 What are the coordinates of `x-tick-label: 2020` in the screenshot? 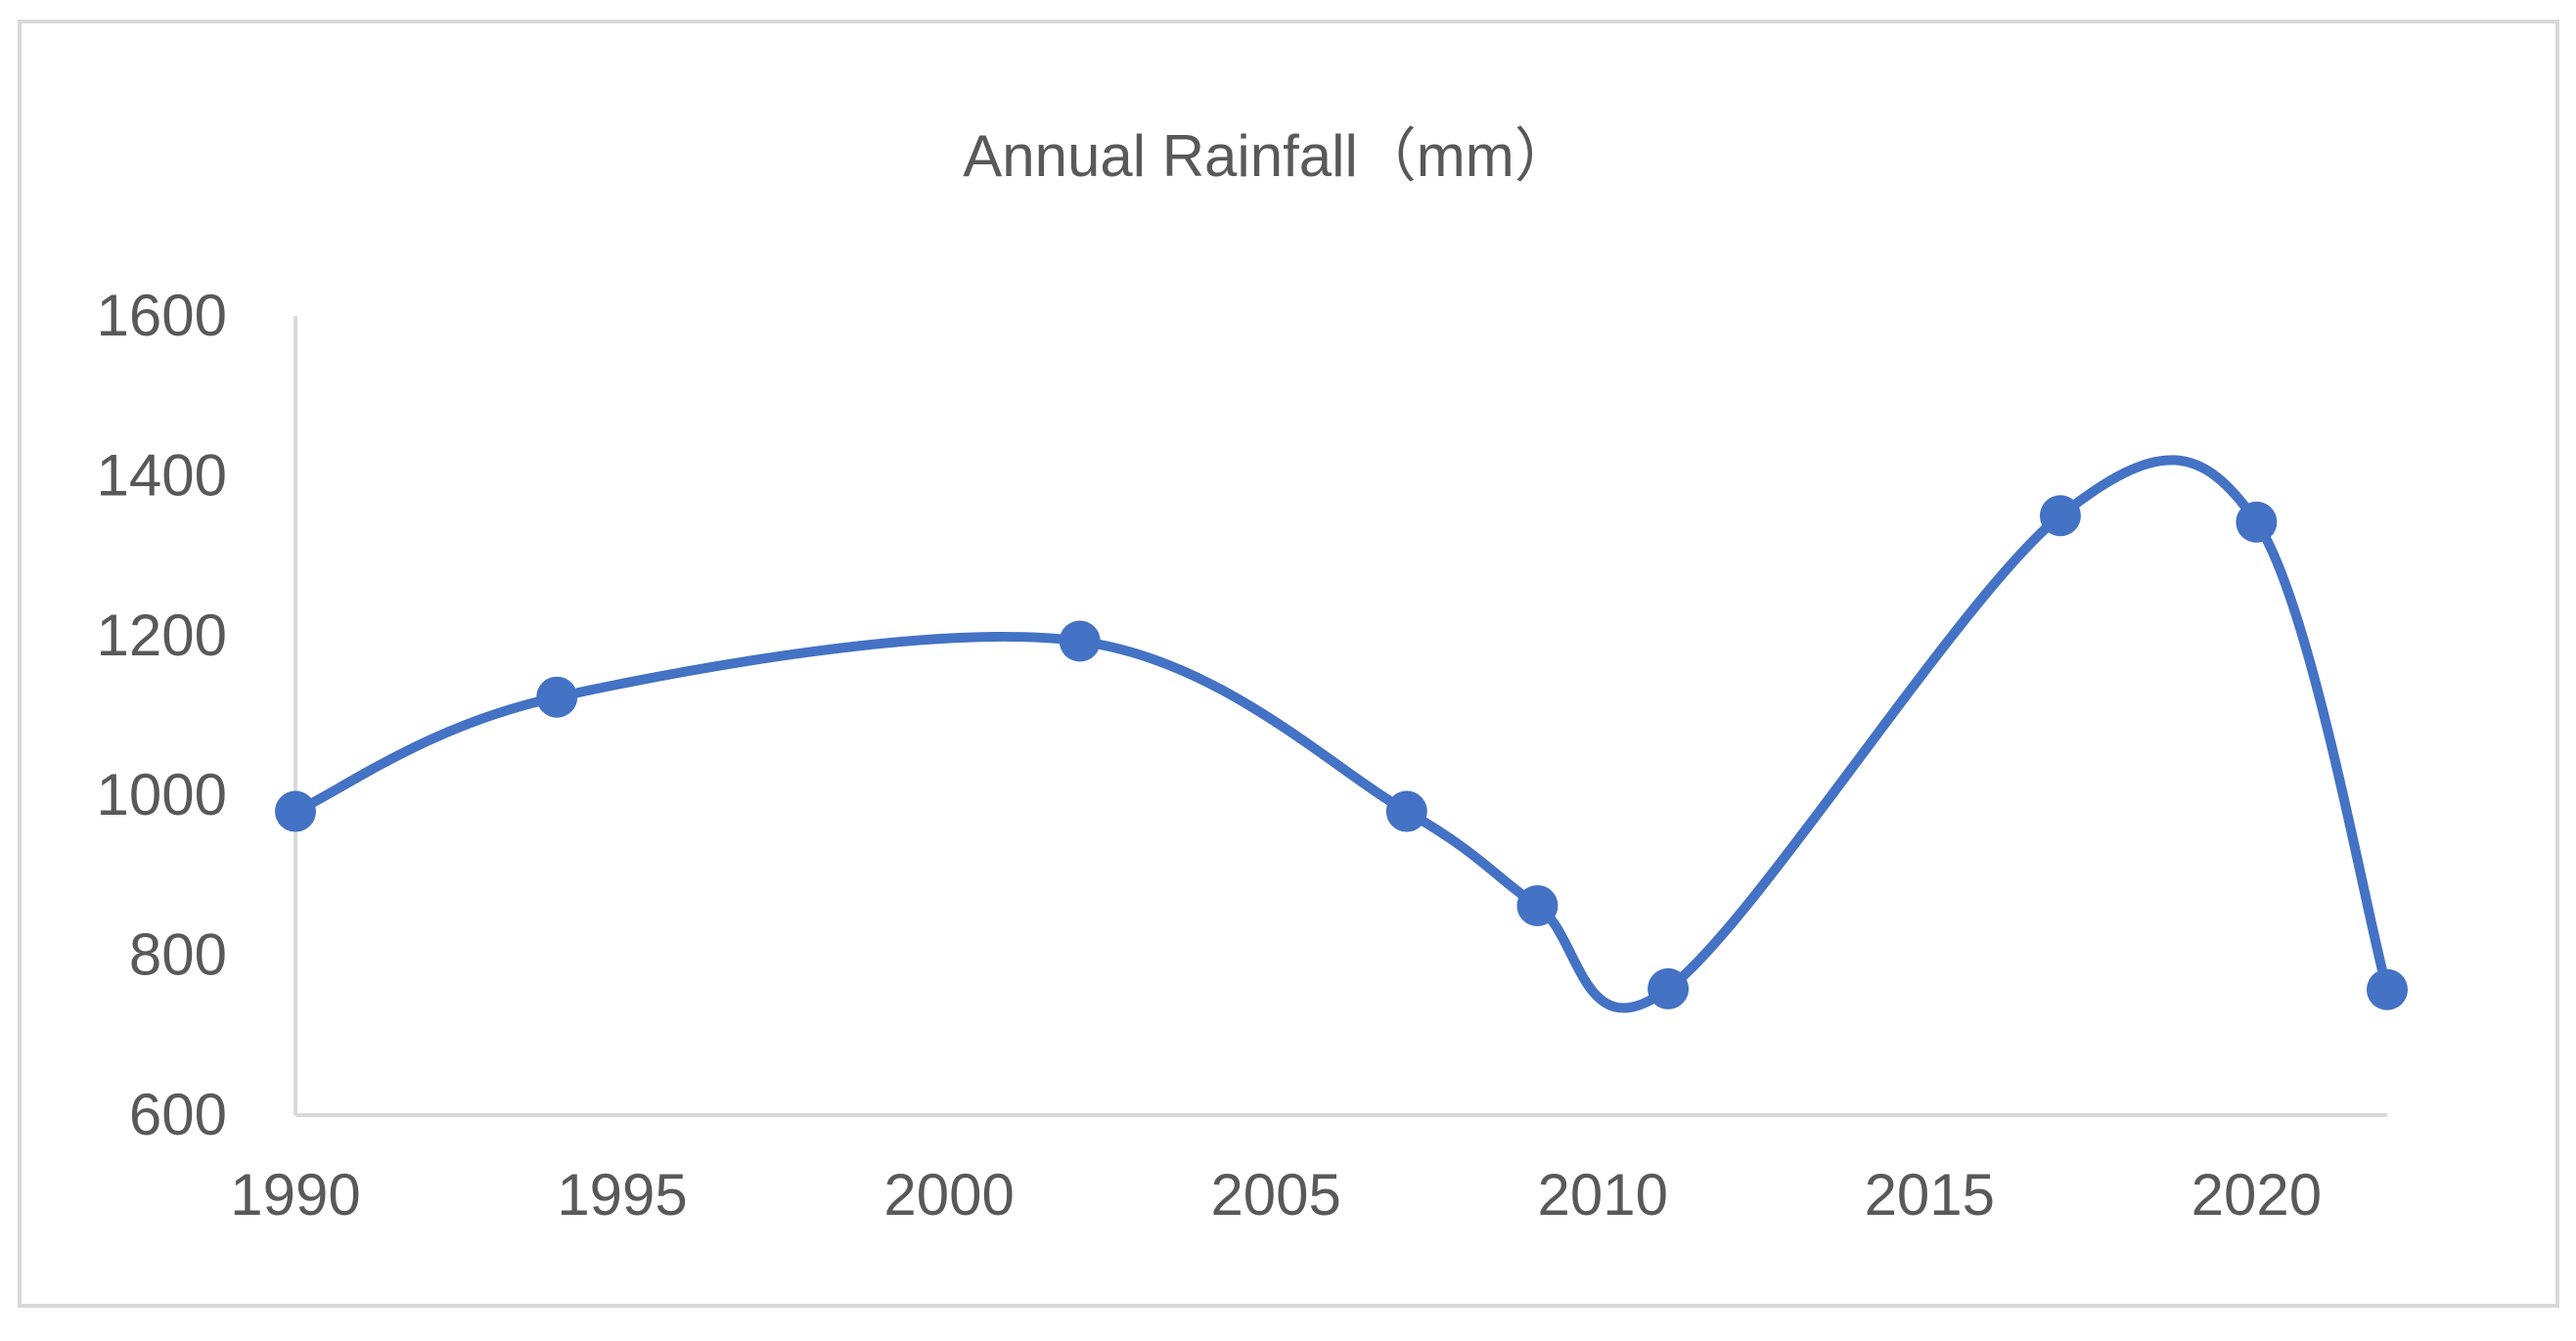 It's located at (2257, 1195).